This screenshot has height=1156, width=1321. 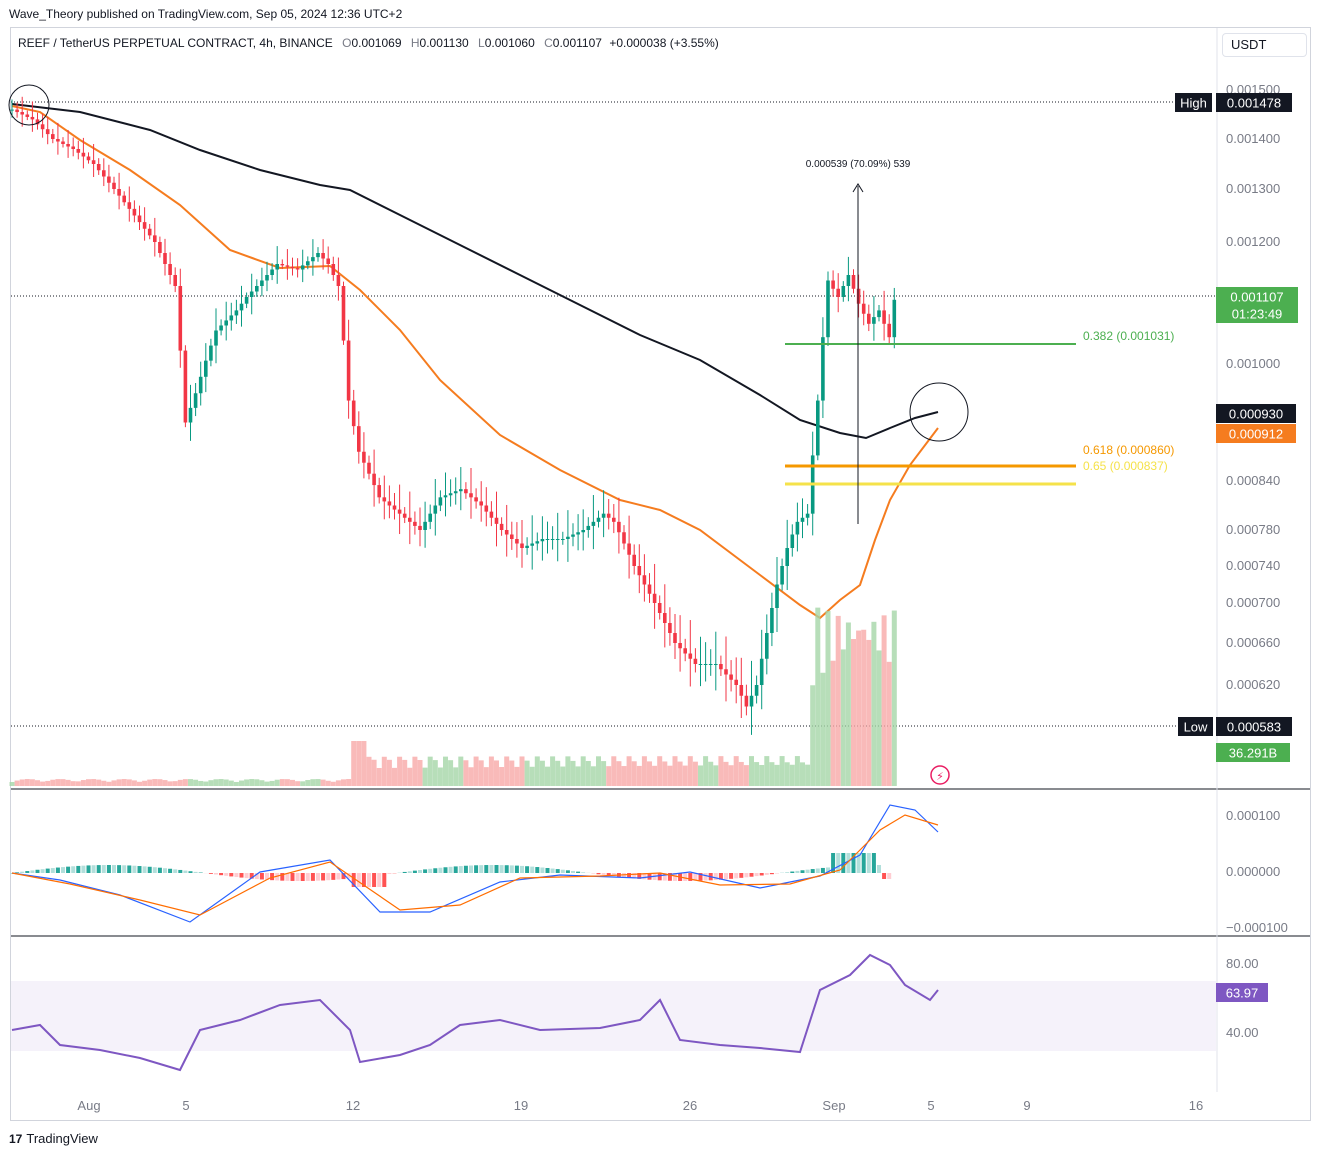 I want to click on time-tick-label: 16, so click(x=1196, y=1105).